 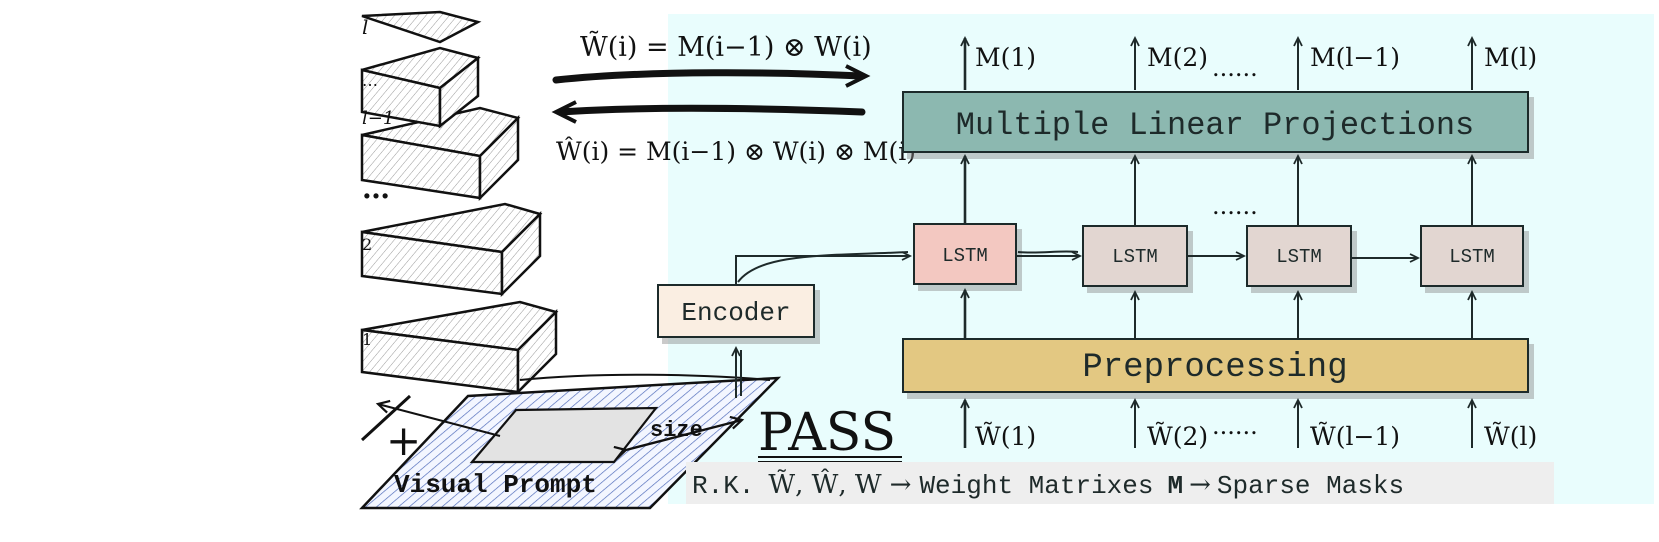 What do you see at coordinates (403, 440) in the screenshot?
I see `plus-sign: +` at bounding box center [403, 440].